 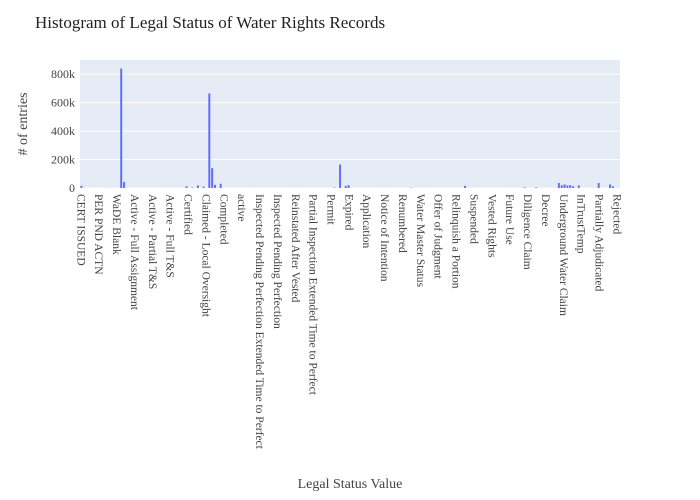 What do you see at coordinates (72, 188) in the screenshot?
I see `y-tick-label: 0` at bounding box center [72, 188].